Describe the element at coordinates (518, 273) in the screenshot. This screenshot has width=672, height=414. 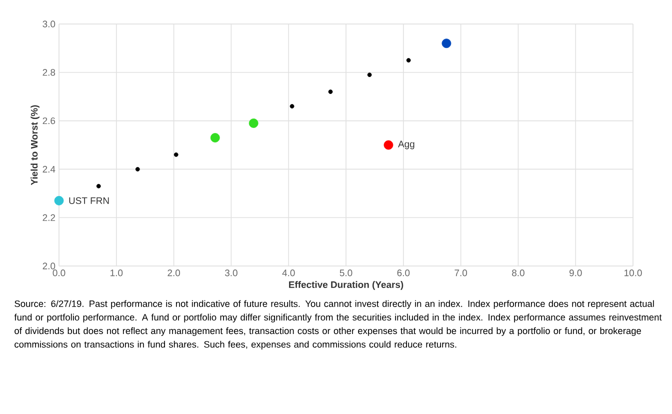
I see `x-tick-label: 8.0` at that location.